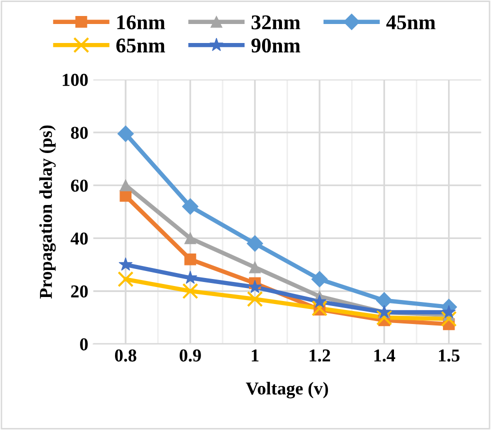 This screenshot has width=491, height=430. Describe the element at coordinates (276, 22) in the screenshot. I see `legend-label: 32nm` at that location.